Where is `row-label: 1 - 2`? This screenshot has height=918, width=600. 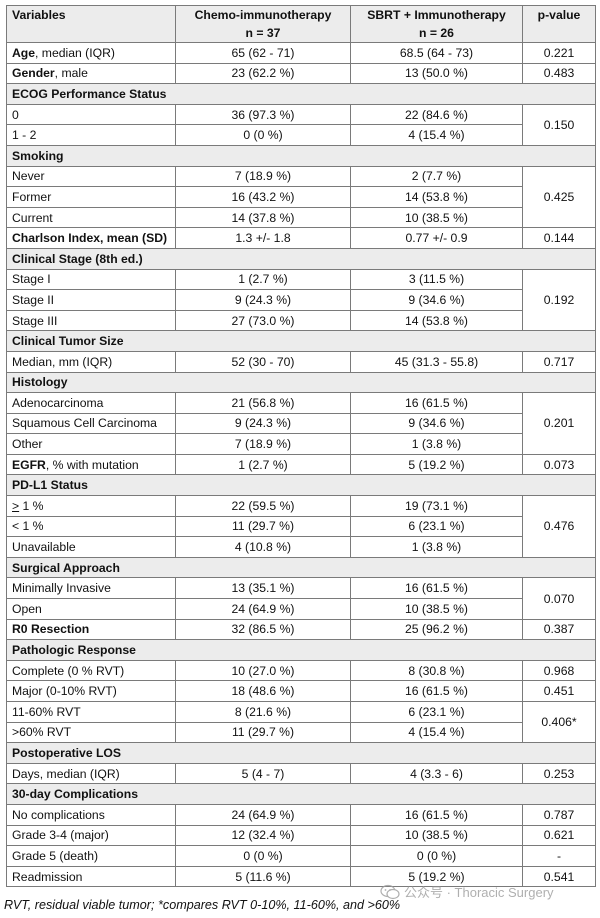 row-label: 1 - 2 is located at coordinates (91, 135).